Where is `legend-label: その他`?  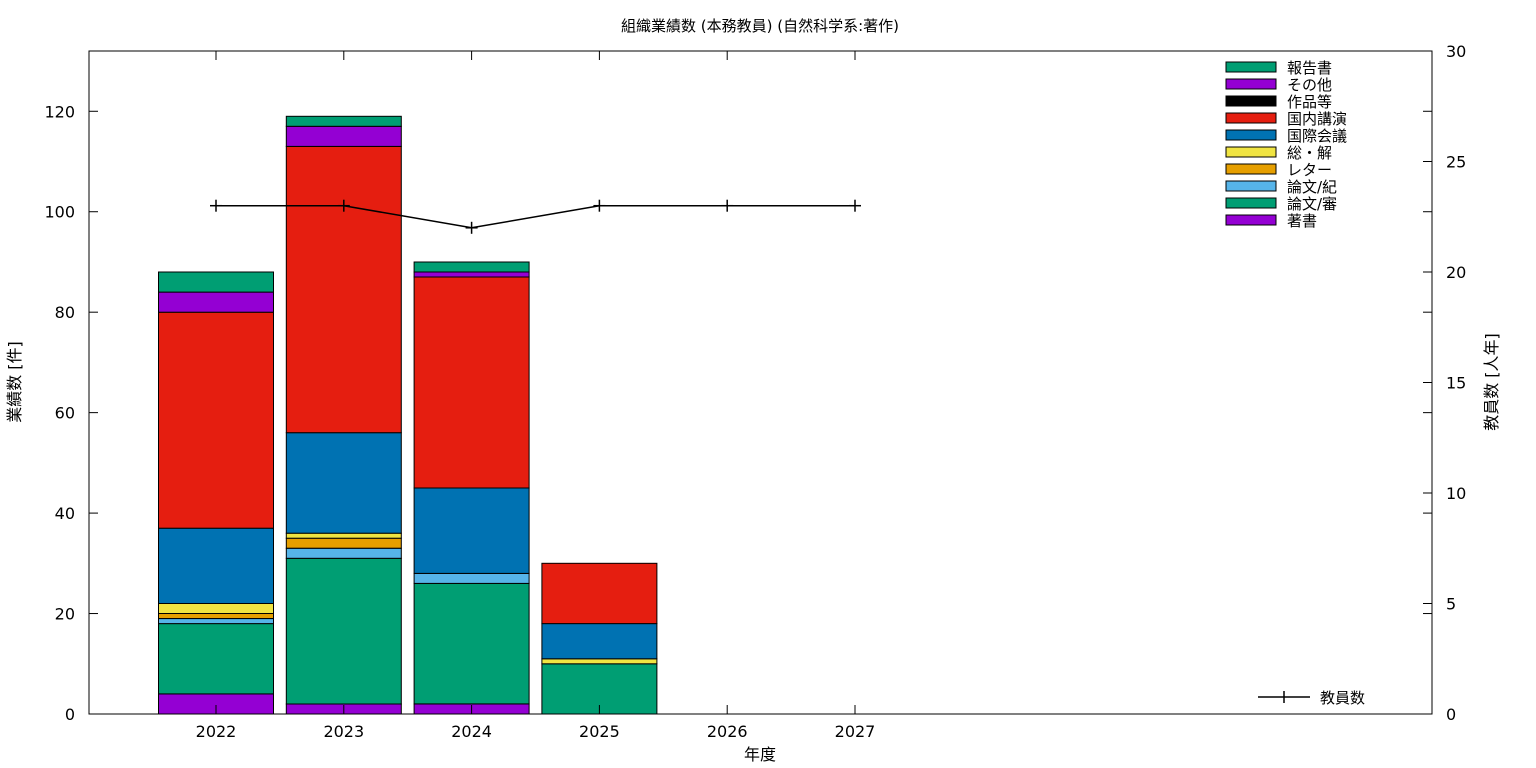
legend-label: その他 is located at coordinates (1309, 85).